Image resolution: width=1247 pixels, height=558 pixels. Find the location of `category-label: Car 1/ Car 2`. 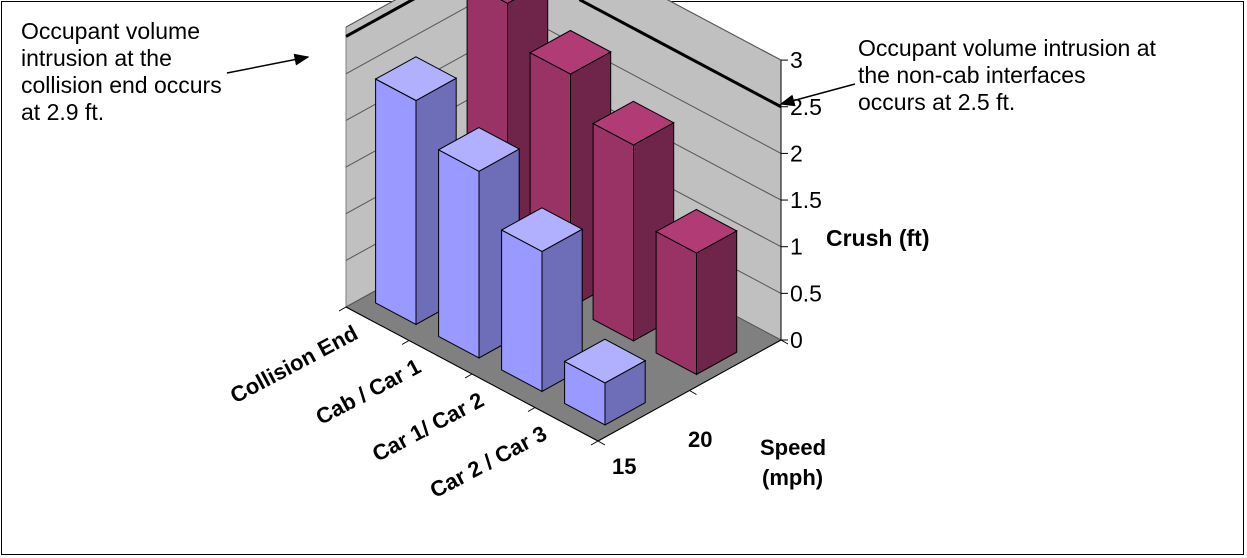

category-label: Car 1/ Car 2 is located at coordinates (428, 426).